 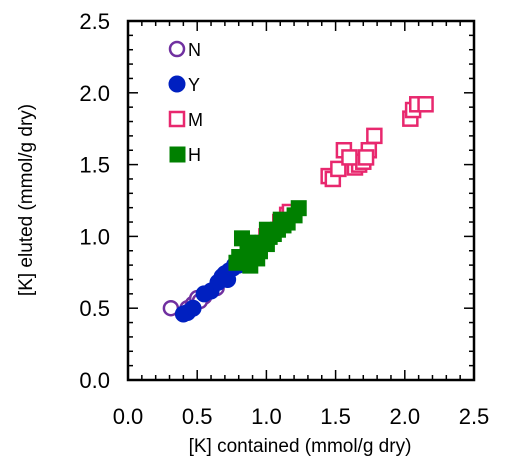 What do you see at coordinates (94, 21) in the screenshot?
I see `y-tick-label: 2.5` at bounding box center [94, 21].